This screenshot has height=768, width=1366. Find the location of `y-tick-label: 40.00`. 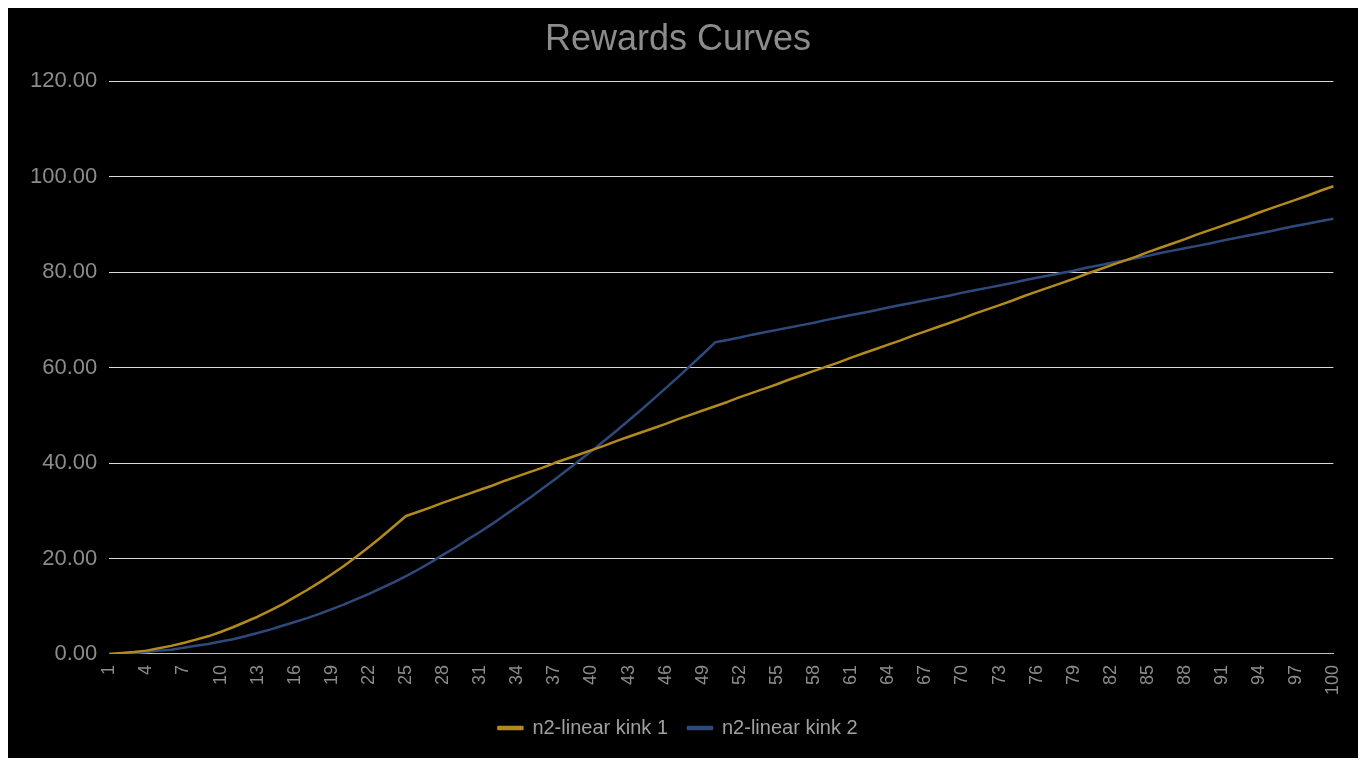

y-tick-label: 40.00 is located at coordinates (70, 462).